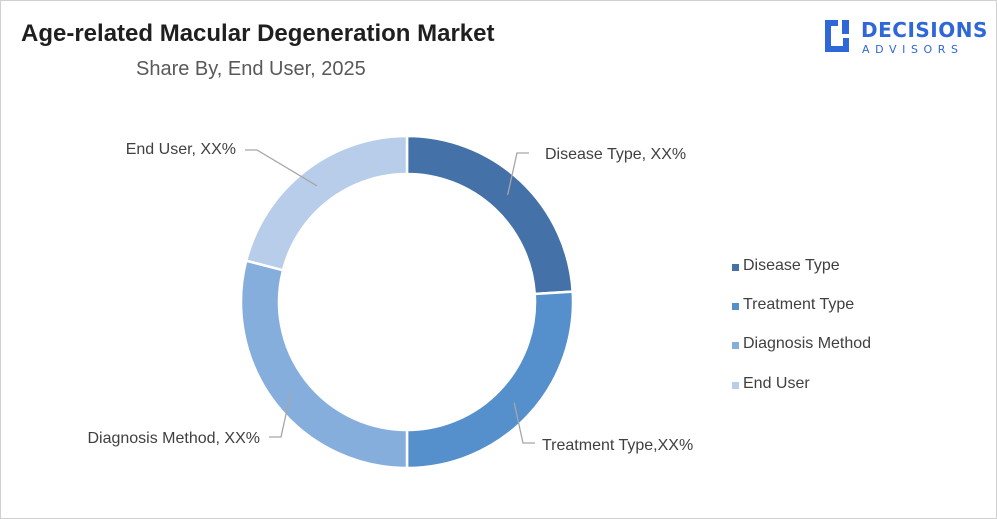 The image size is (997, 519). What do you see at coordinates (924, 30) in the screenshot?
I see `logo-name: DECISIONS` at bounding box center [924, 30].